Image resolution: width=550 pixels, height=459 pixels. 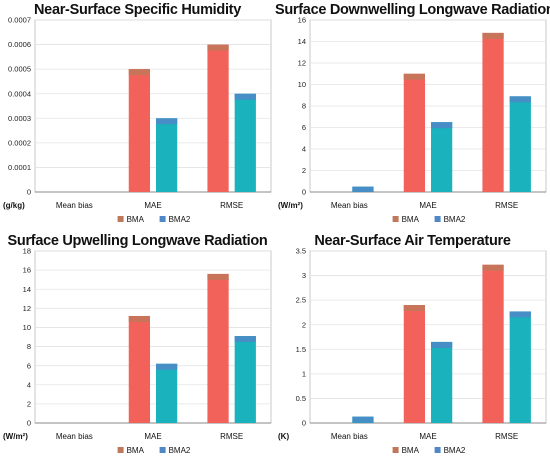 I want to click on y-tick-label: 1, so click(x=304, y=373).